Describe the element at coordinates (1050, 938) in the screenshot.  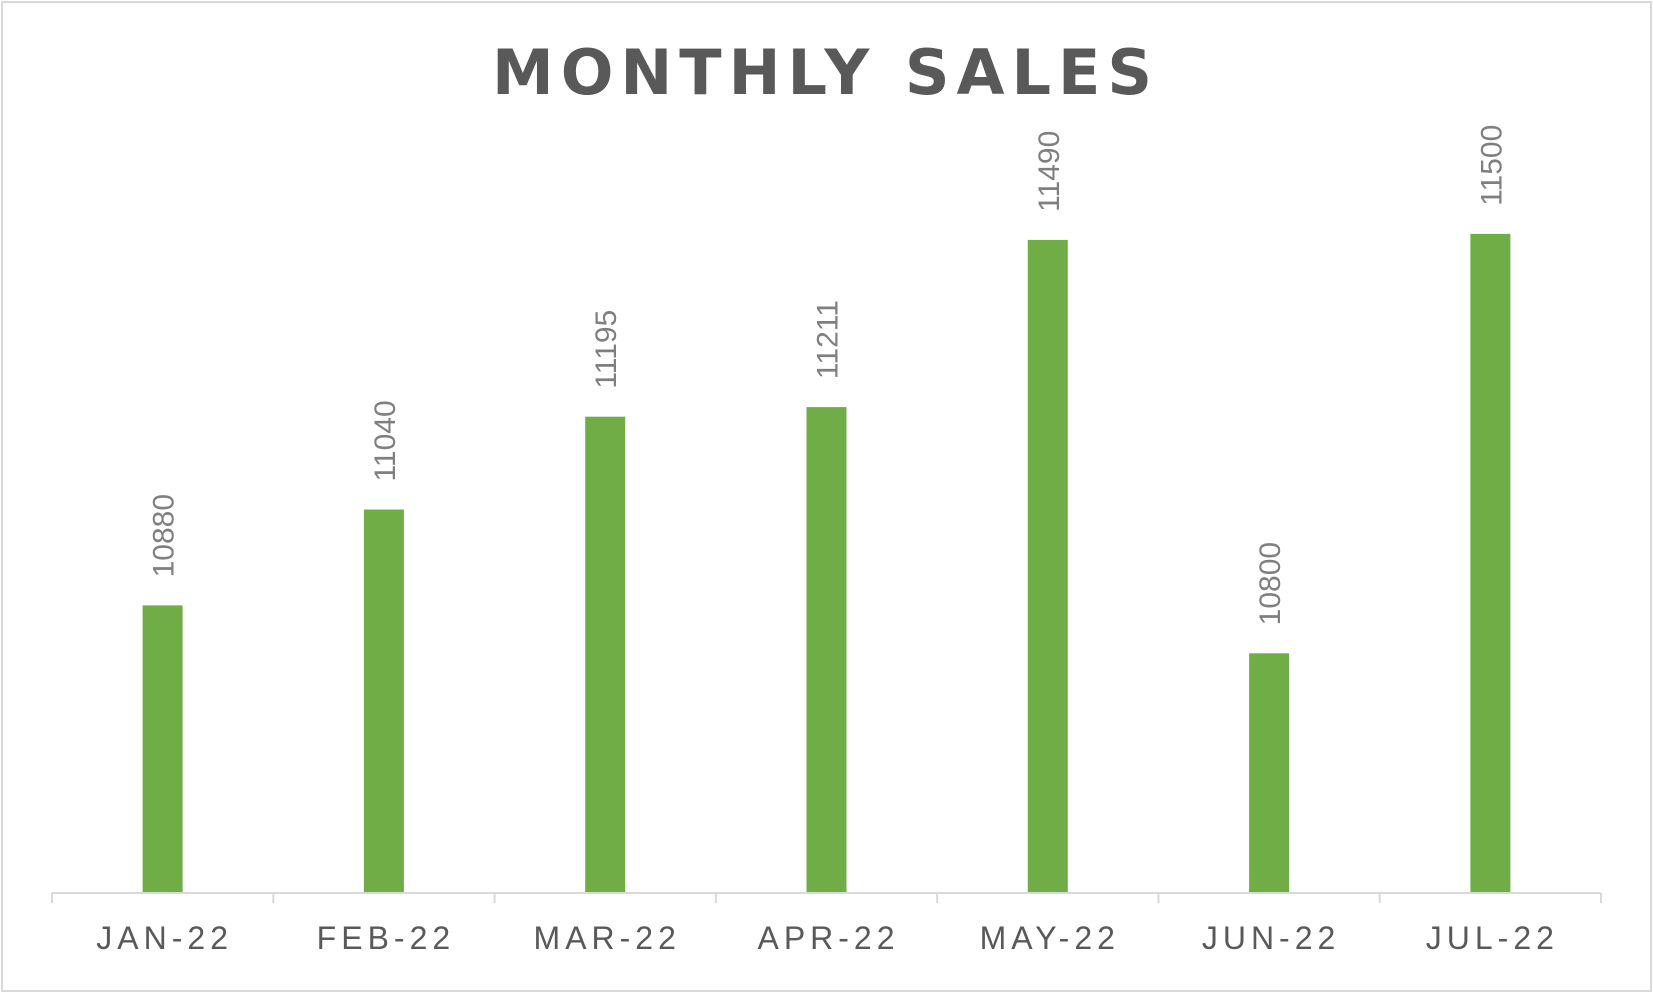
I see `x-tick-label-may-22: MAY-22` at that location.